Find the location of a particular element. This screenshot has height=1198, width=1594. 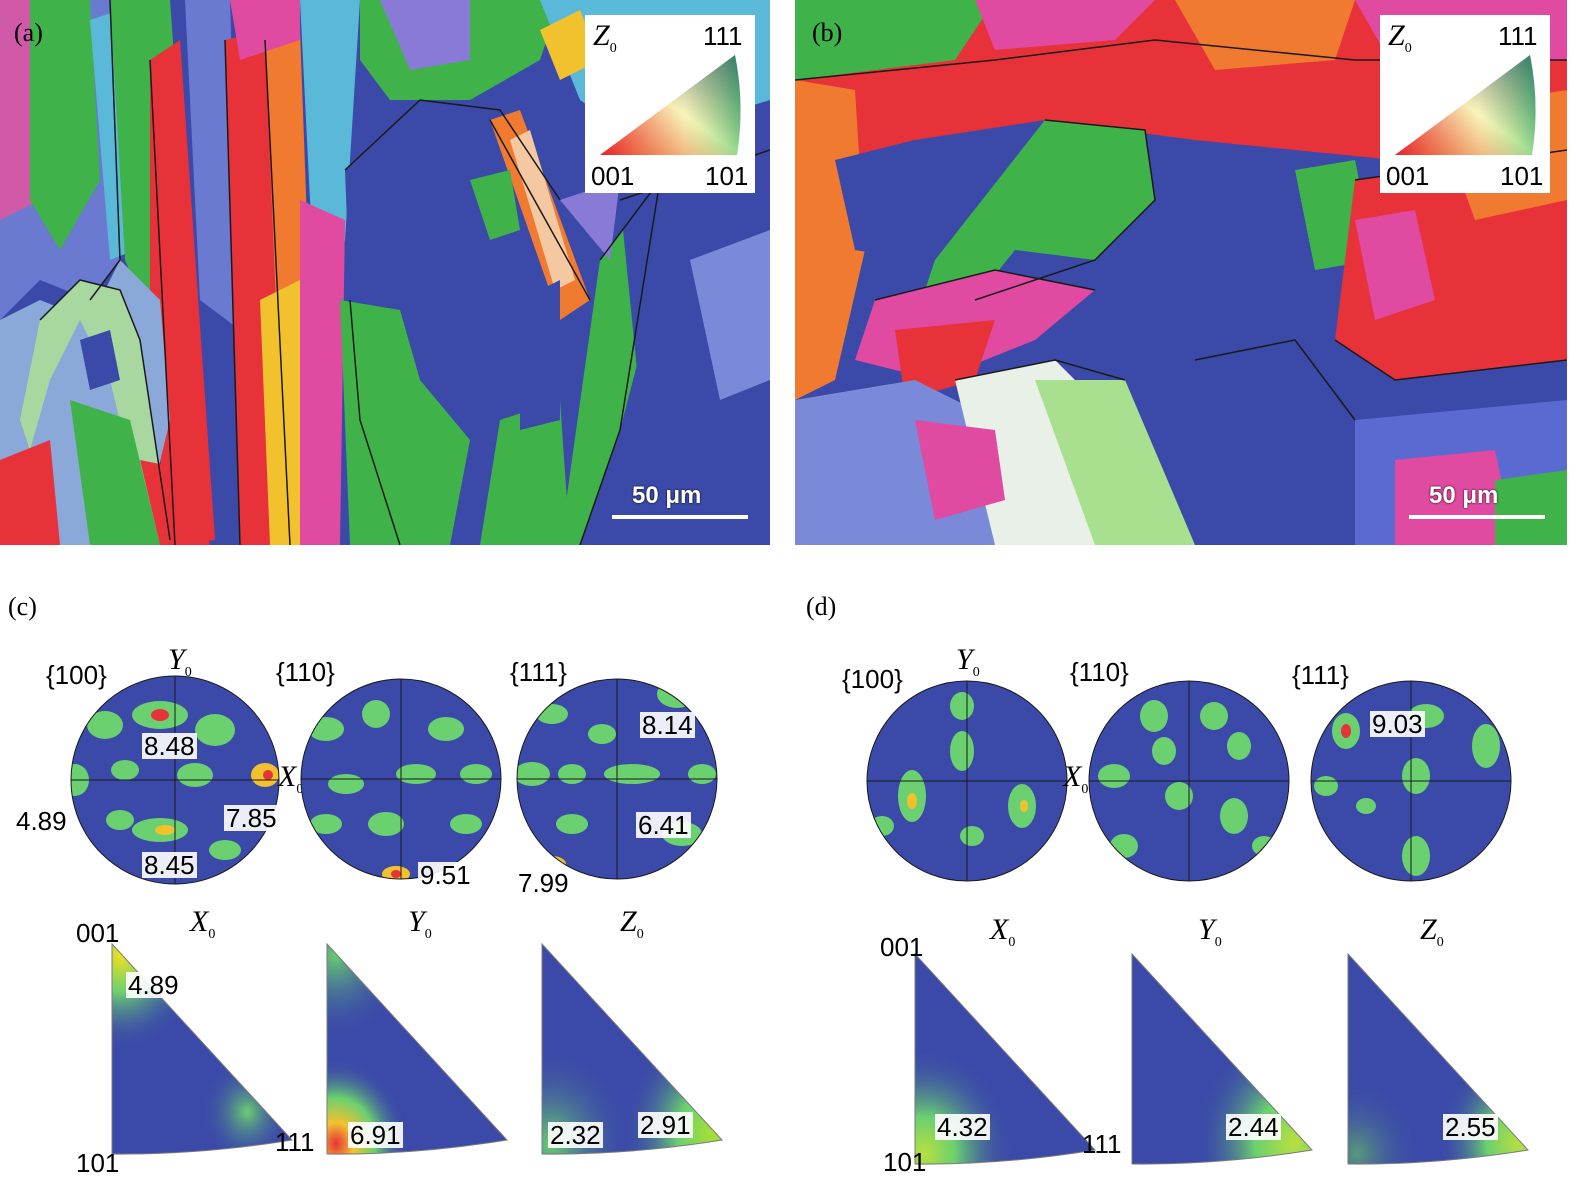

ipf-c-x-axis: X0 is located at coordinates (203, 923).